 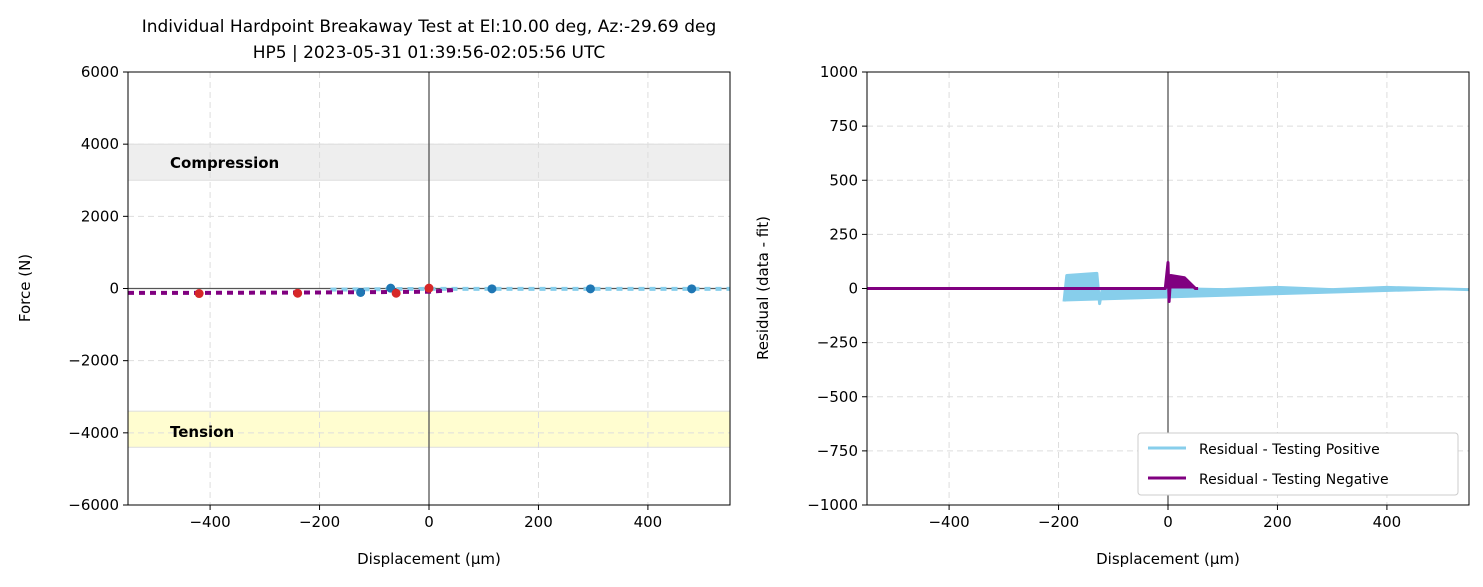 What do you see at coordinates (843, 180) in the screenshot?
I see `y-tick-label: 500` at bounding box center [843, 180].